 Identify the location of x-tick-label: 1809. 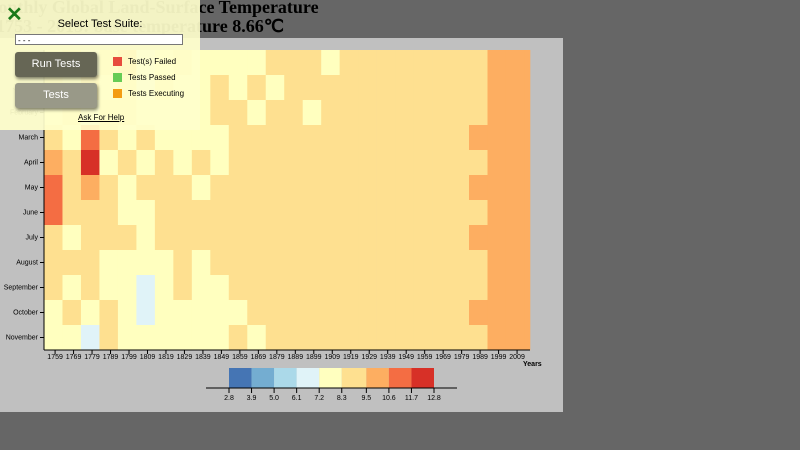
(148, 357).